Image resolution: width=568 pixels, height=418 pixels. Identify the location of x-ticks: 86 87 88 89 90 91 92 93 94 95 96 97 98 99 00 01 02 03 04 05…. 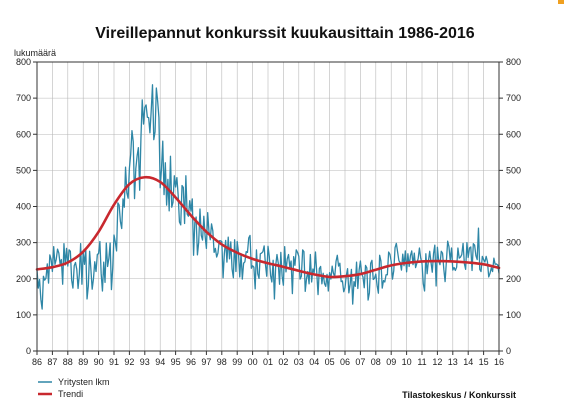
(268, 359).